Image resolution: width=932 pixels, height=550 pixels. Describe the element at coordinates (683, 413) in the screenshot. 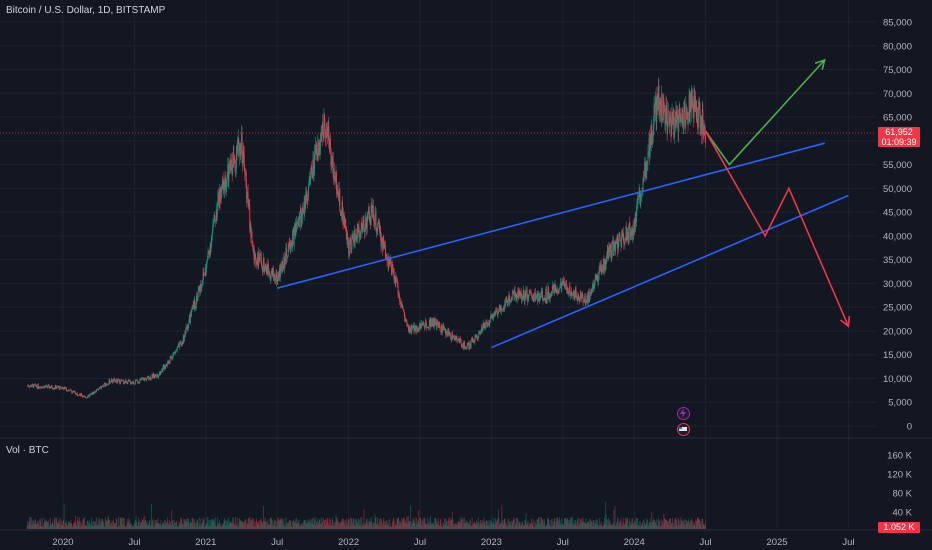

I see `lightning-icon` at that location.